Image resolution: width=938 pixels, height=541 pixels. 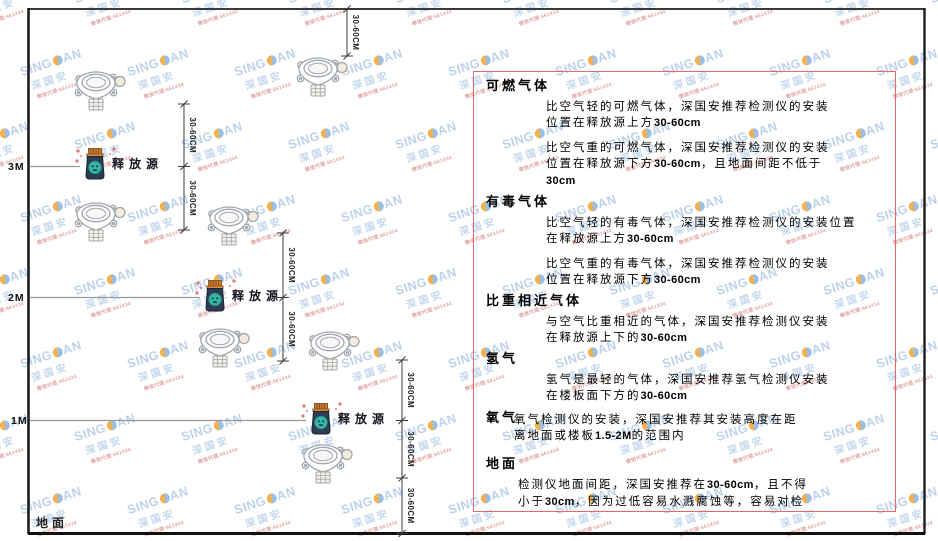 I want to click on height-label-1m: 1M, so click(x=19, y=421).